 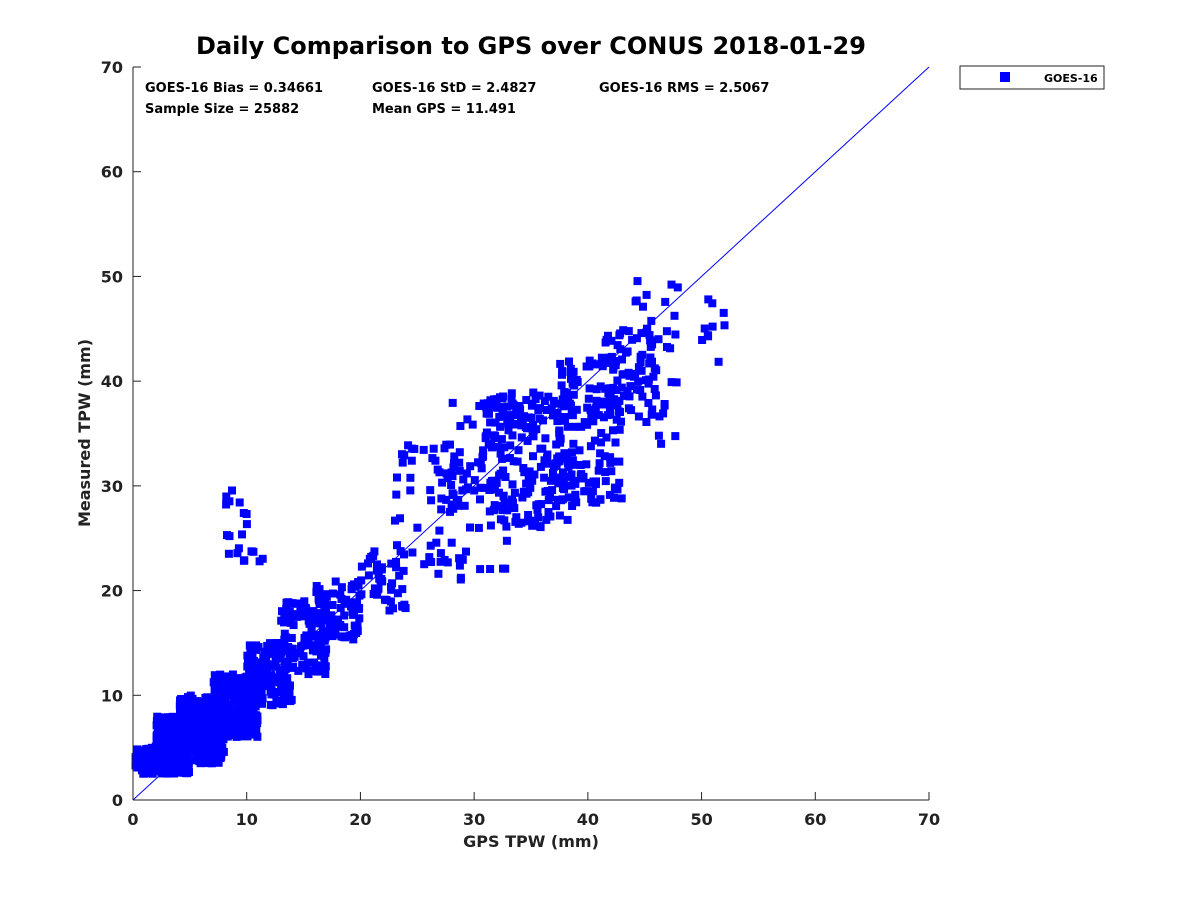 I want to click on y-tick-label: 30, so click(x=112, y=486).